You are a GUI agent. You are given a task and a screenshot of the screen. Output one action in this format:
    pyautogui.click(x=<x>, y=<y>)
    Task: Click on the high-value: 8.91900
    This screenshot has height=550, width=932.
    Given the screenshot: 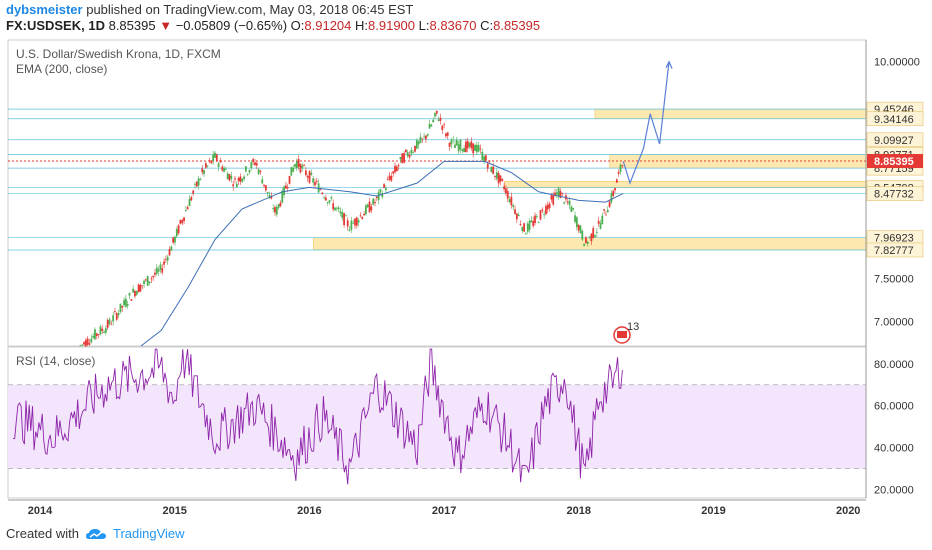 What is the action you would take?
    pyautogui.click(x=392, y=25)
    